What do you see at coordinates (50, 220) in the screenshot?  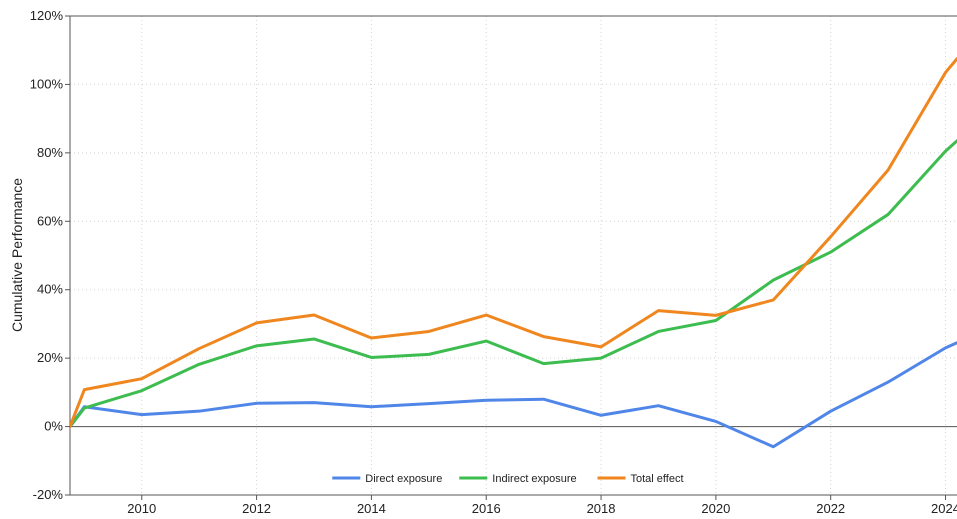 I see `y-tick-label: 60%` at bounding box center [50, 220].